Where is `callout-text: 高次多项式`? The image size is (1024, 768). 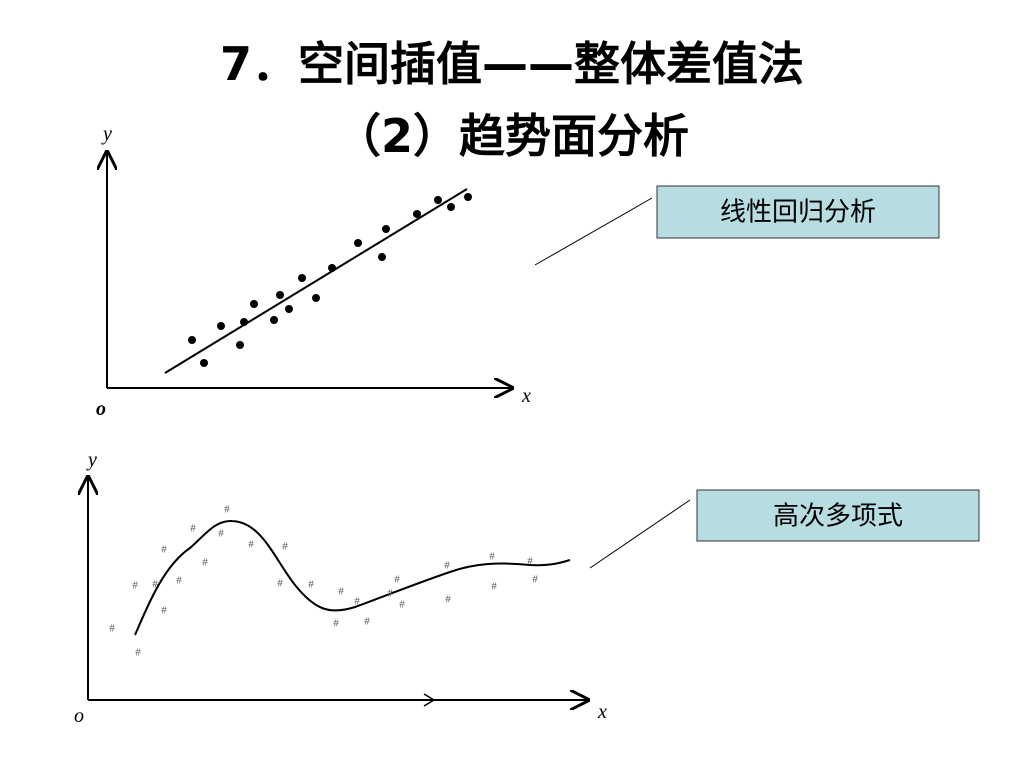
callout-text: 高次多项式 is located at coordinates (838, 517).